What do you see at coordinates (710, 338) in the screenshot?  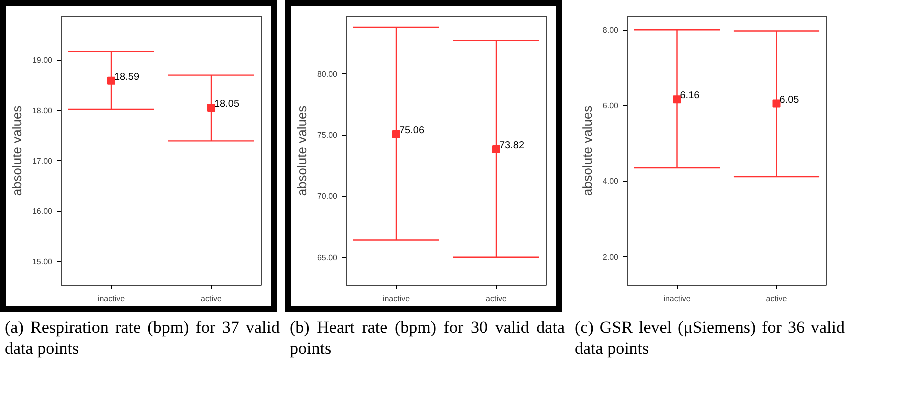 I see `text: (c) GSR level (μSiemens) for 36 valid data points` at bounding box center [710, 338].